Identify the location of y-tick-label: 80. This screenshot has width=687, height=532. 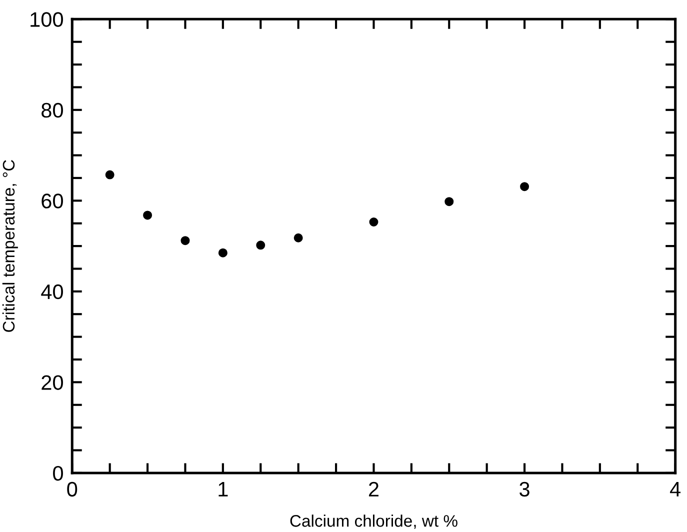
(52, 110).